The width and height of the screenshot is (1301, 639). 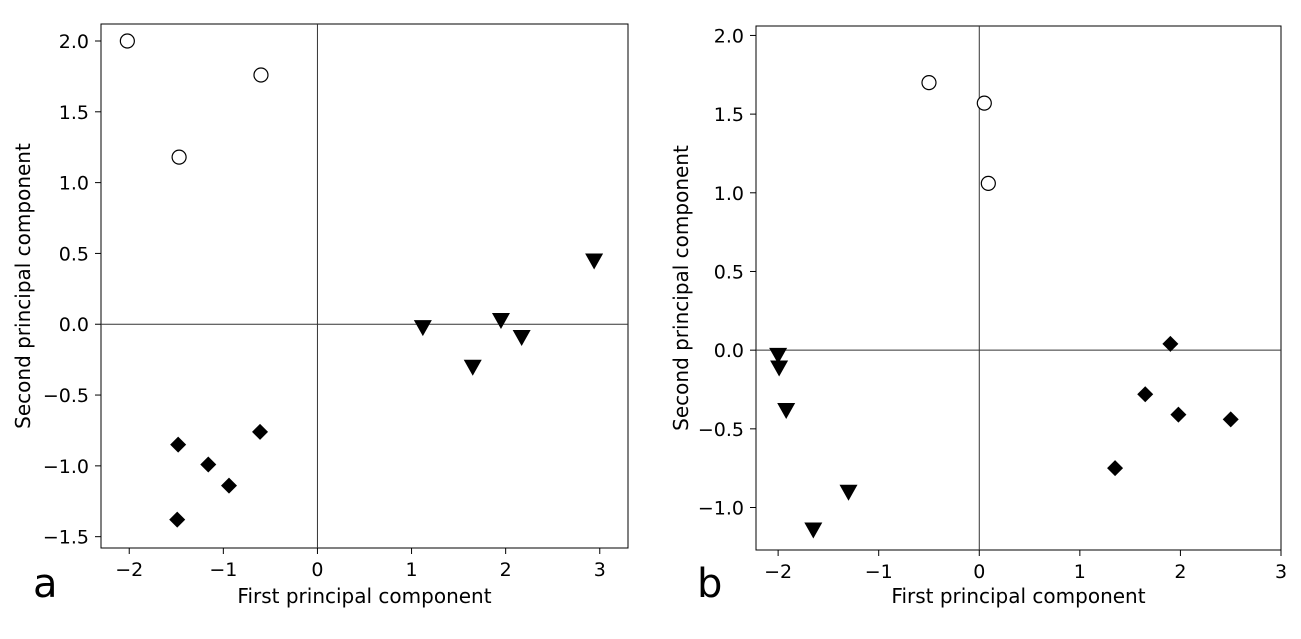 I want to click on panel-label: a, so click(x=45, y=584).